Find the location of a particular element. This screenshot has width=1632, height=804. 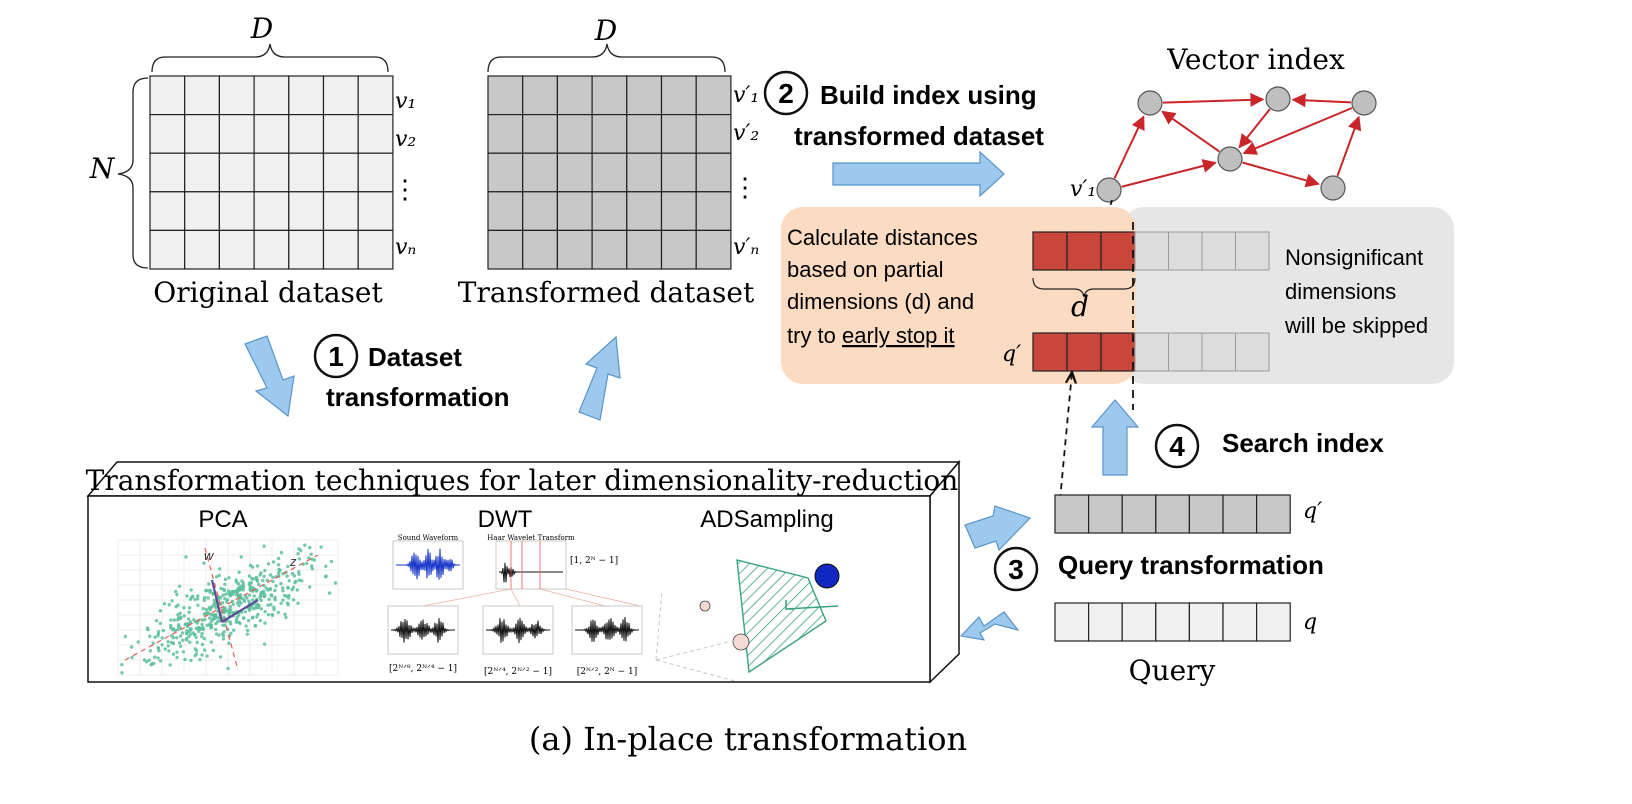

pca-scatter-points is located at coordinates (229, 609).